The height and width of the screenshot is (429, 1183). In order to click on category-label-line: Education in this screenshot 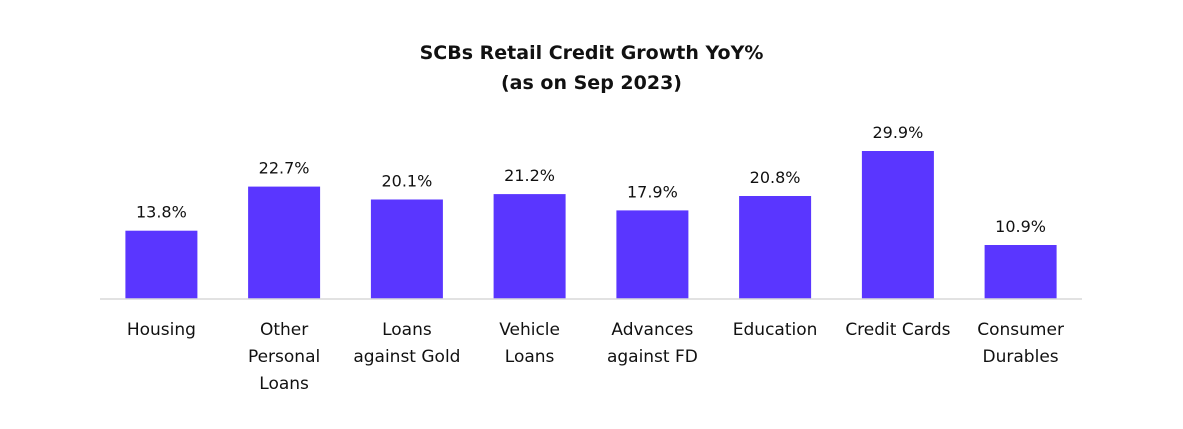, I will do `click(775, 330)`.